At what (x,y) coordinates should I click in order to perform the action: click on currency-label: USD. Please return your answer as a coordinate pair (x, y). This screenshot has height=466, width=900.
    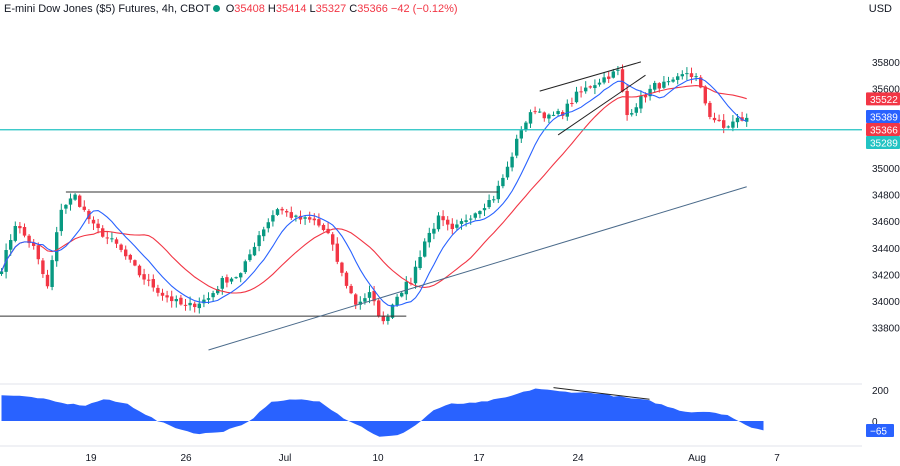
    Looking at the image, I should click on (880, 9).